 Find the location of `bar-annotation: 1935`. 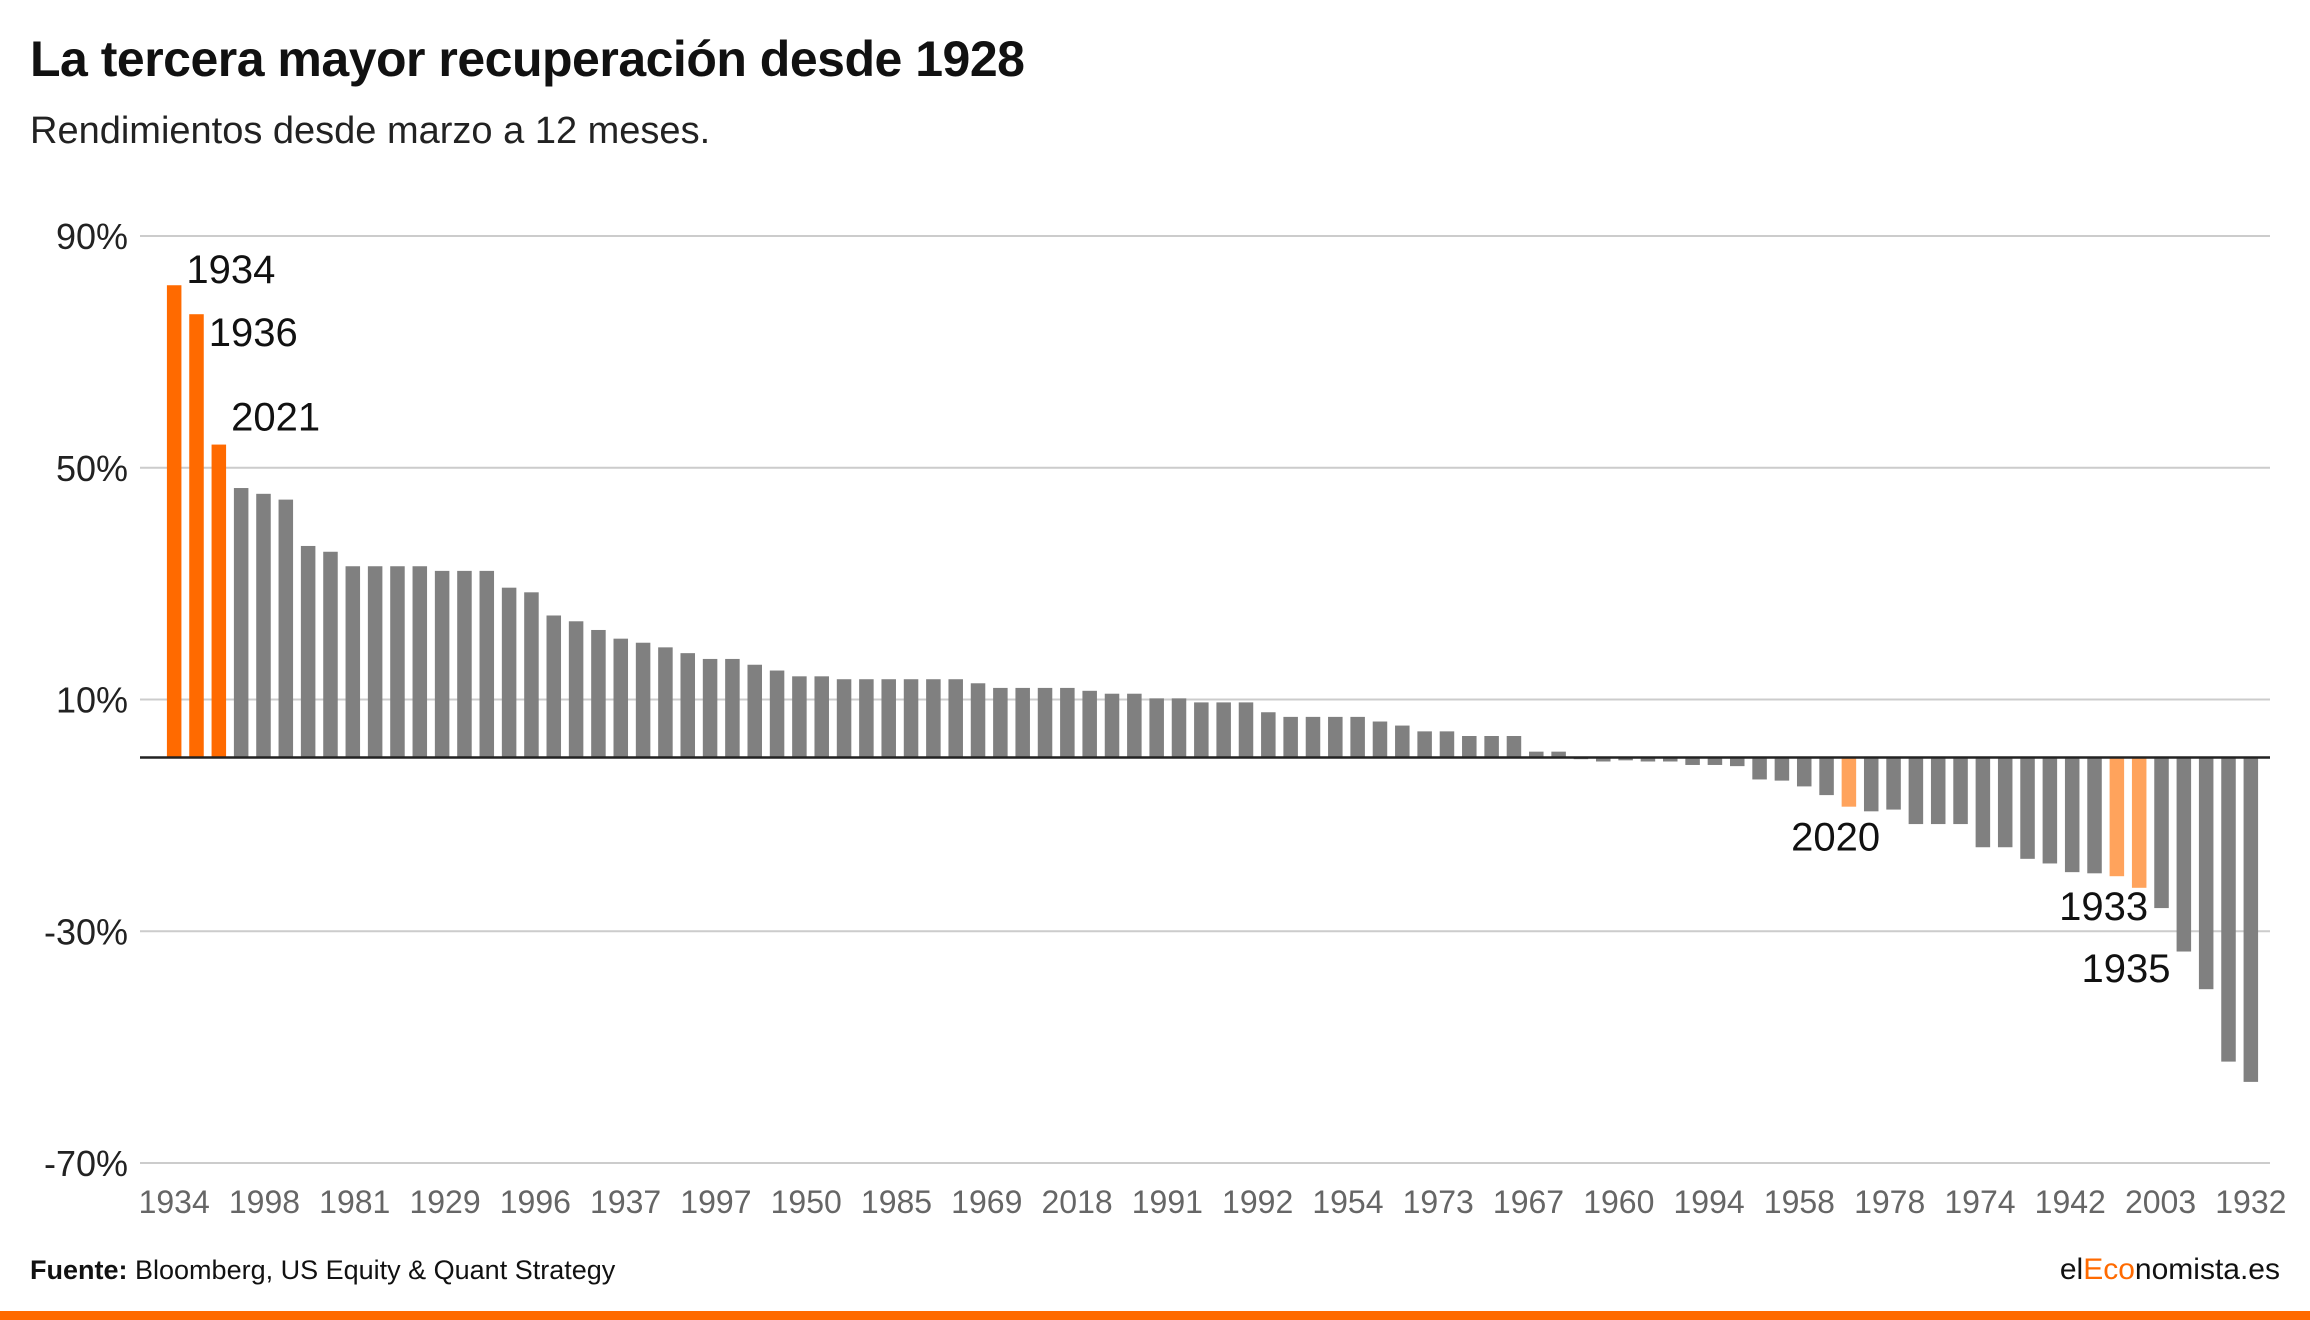

bar-annotation: 1935 is located at coordinates (2125, 969).